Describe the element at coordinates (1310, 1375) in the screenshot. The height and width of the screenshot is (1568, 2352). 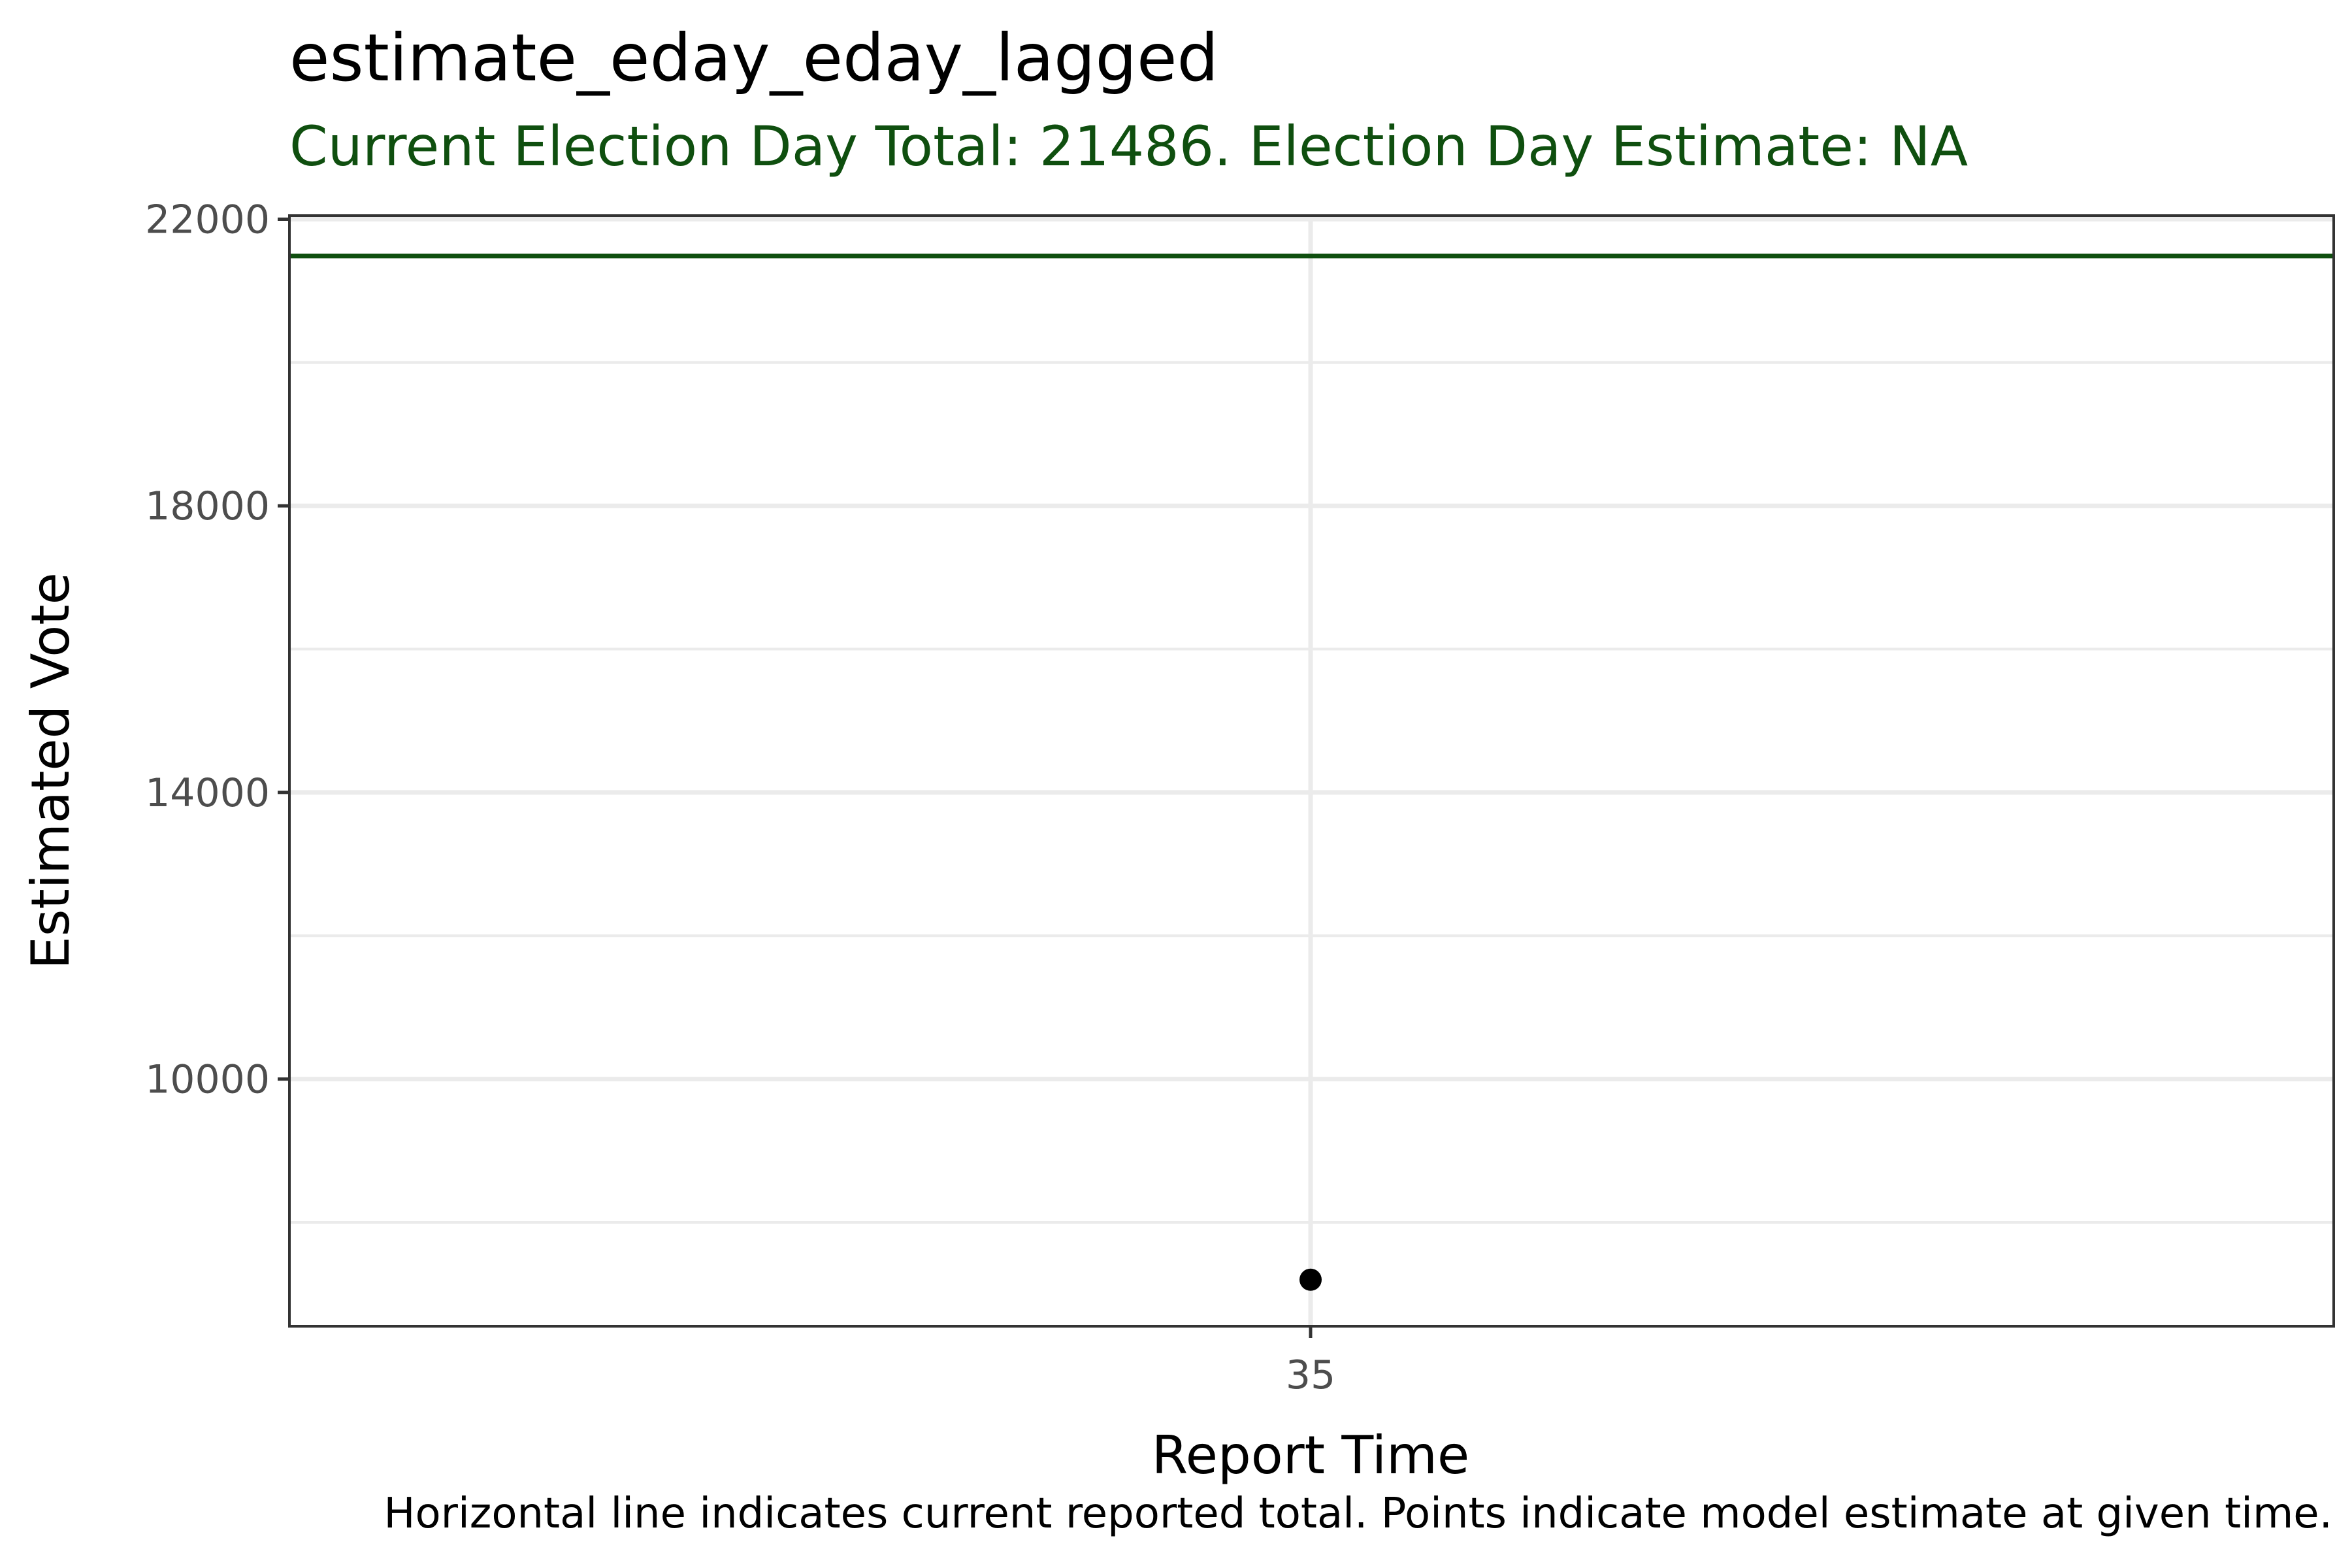
I see `x-tick-label: 35` at that location.